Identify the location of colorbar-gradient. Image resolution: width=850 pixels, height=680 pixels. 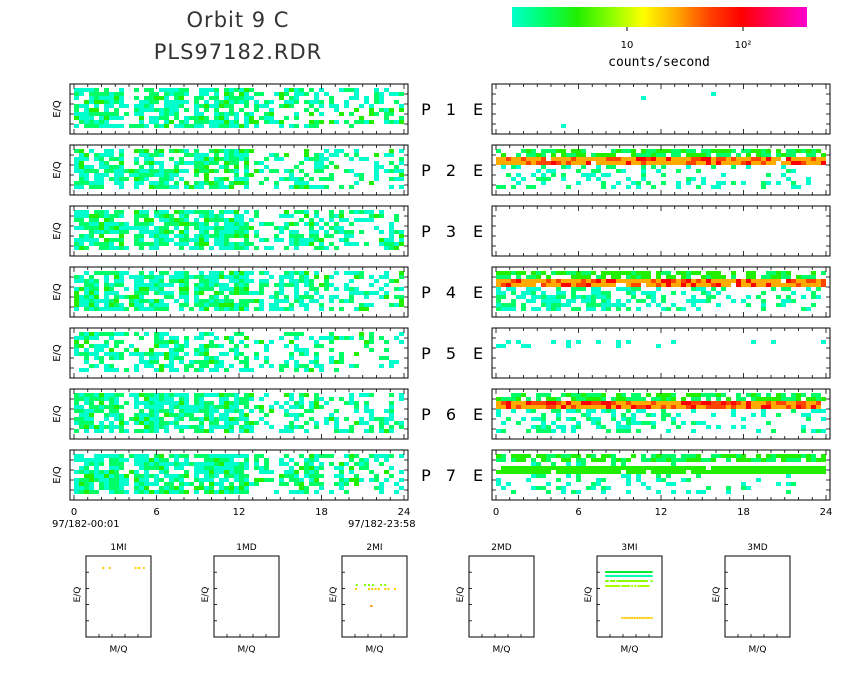
(659, 17).